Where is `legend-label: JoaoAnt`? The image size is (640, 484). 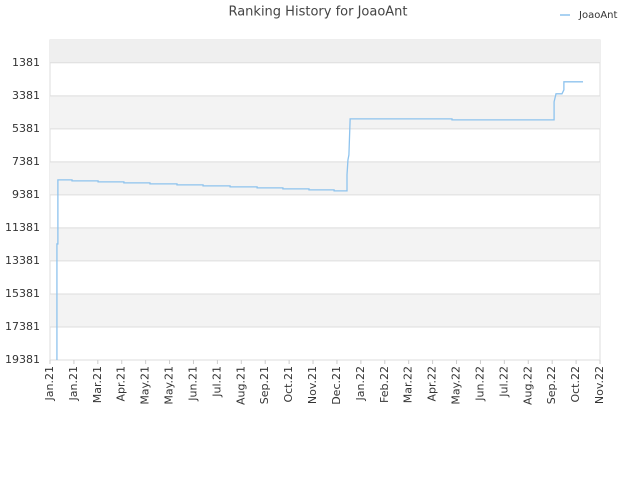
legend-label: JoaoAnt is located at coordinates (597, 15).